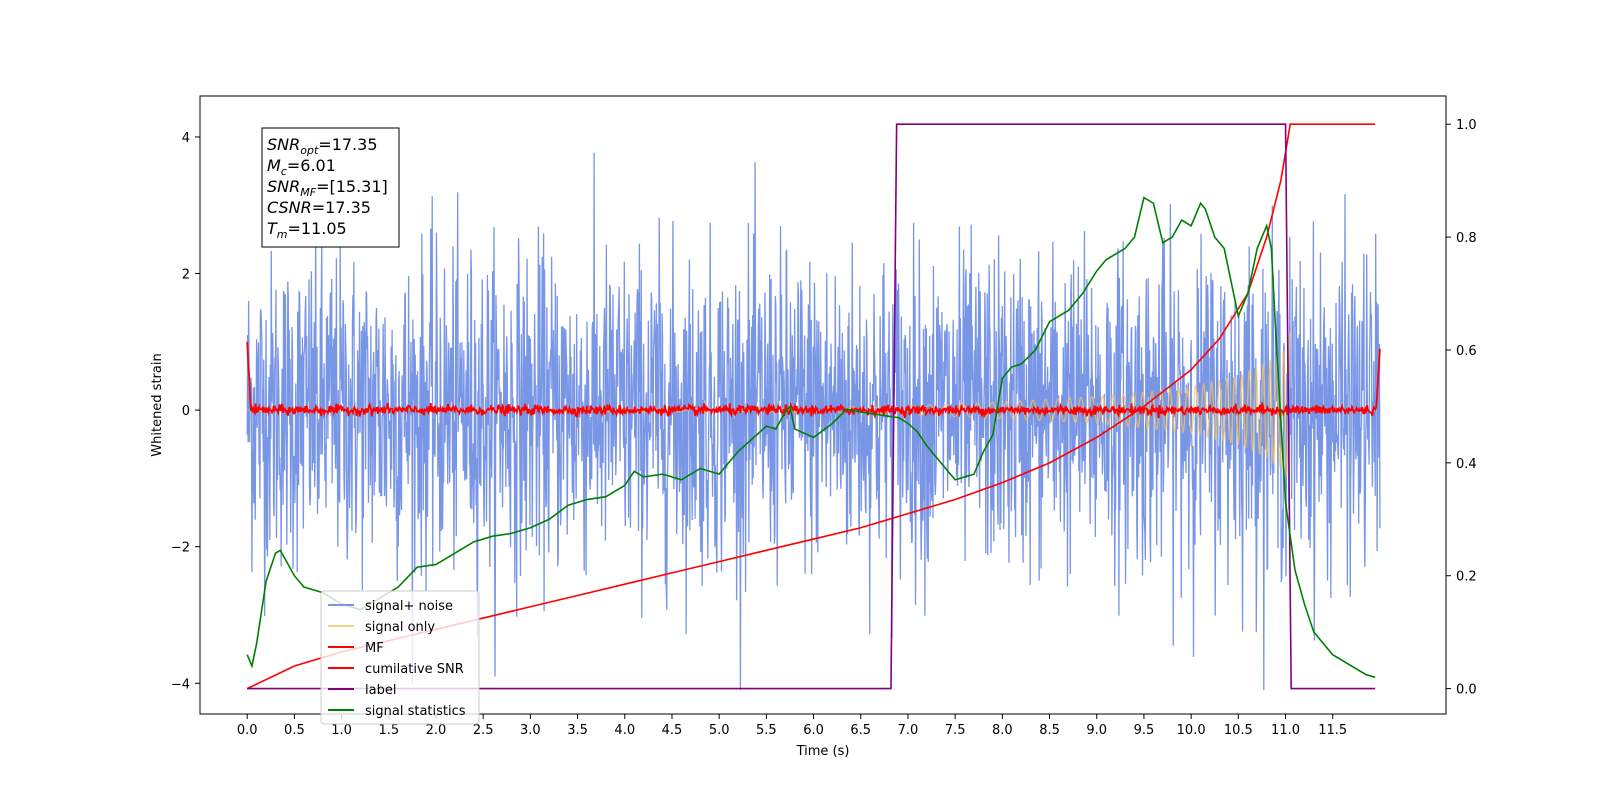  Describe the element at coordinates (823, 751) in the screenshot. I see `x-axis-label: Time (s)` at that location.